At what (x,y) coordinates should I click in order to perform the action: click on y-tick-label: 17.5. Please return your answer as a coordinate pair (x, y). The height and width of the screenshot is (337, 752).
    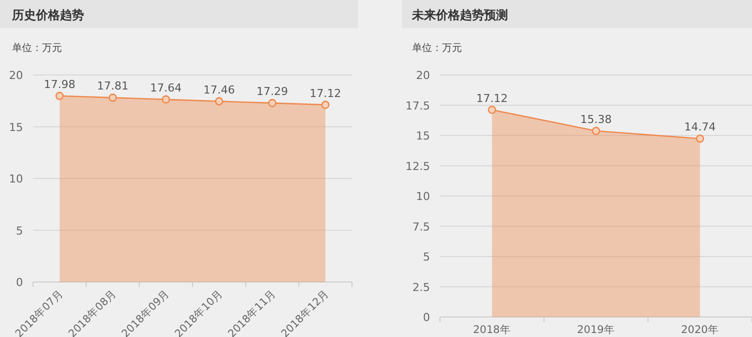
    Looking at the image, I should click on (418, 105).